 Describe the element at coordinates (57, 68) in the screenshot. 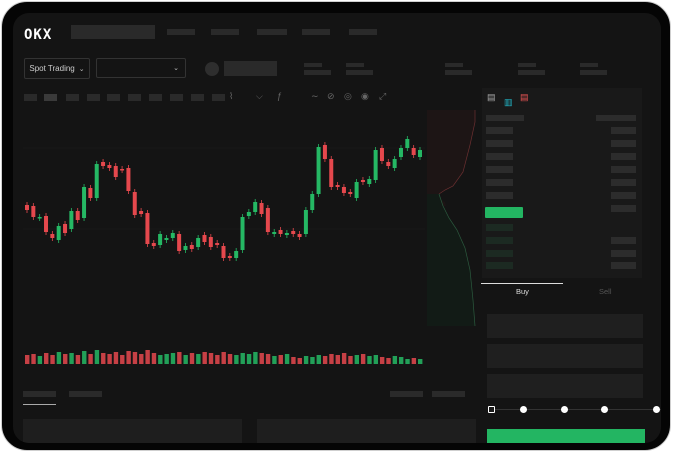

I see `market-type-select: Spot Trading ⌄` at that location.